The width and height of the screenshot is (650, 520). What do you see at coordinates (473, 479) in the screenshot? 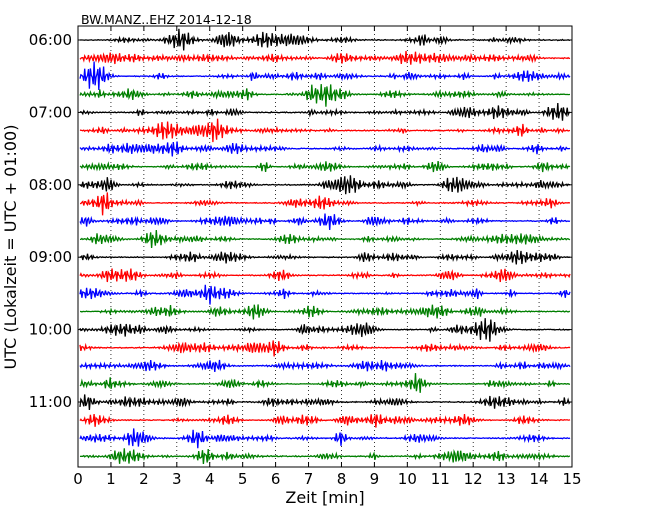
I see `x-tick-label: 12` at bounding box center [473, 479].